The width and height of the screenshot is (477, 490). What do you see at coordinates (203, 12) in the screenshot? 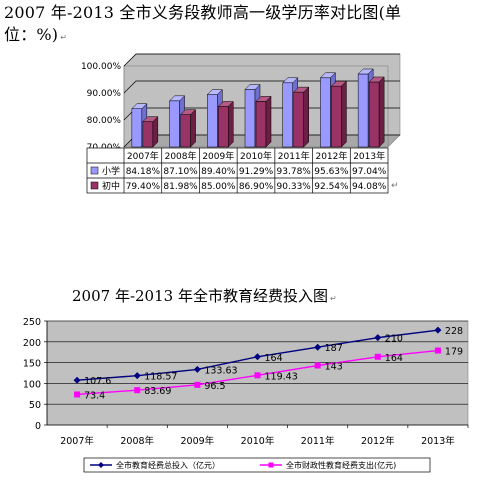
I see `chart1-title-line1: 2007 年-2013 全市义务段教师高一级学历率对比图(单` at bounding box center [203, 12].